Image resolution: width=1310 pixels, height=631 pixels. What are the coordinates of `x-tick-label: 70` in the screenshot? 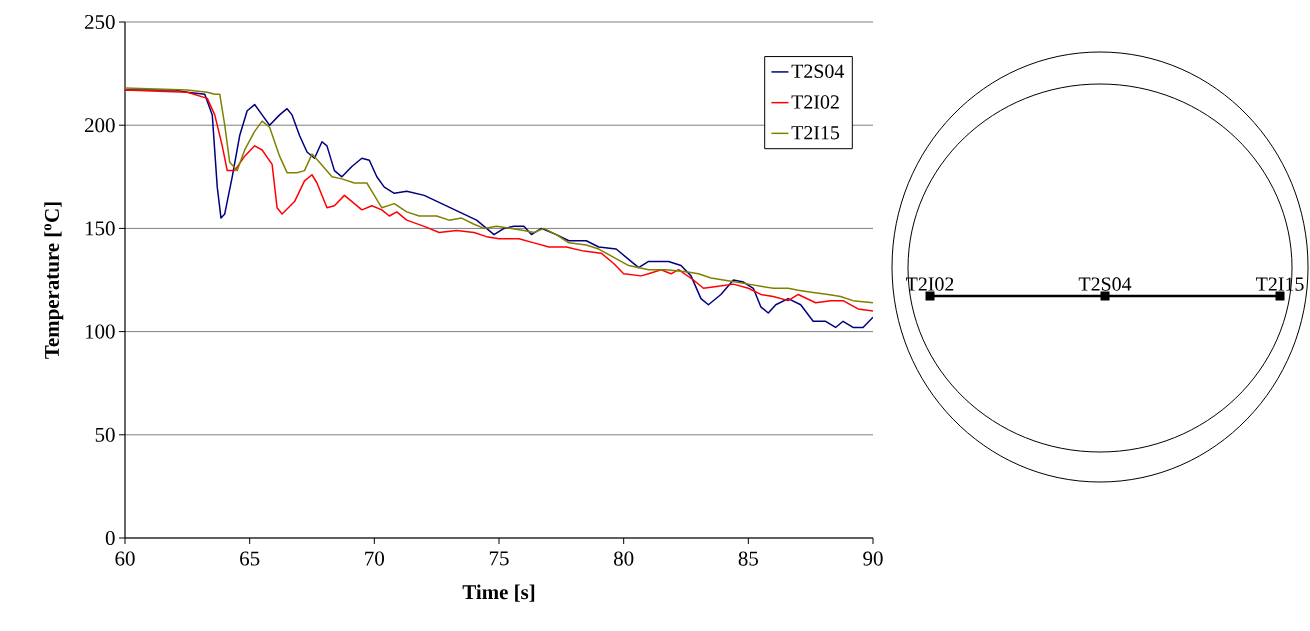 It's located at (375, 558).